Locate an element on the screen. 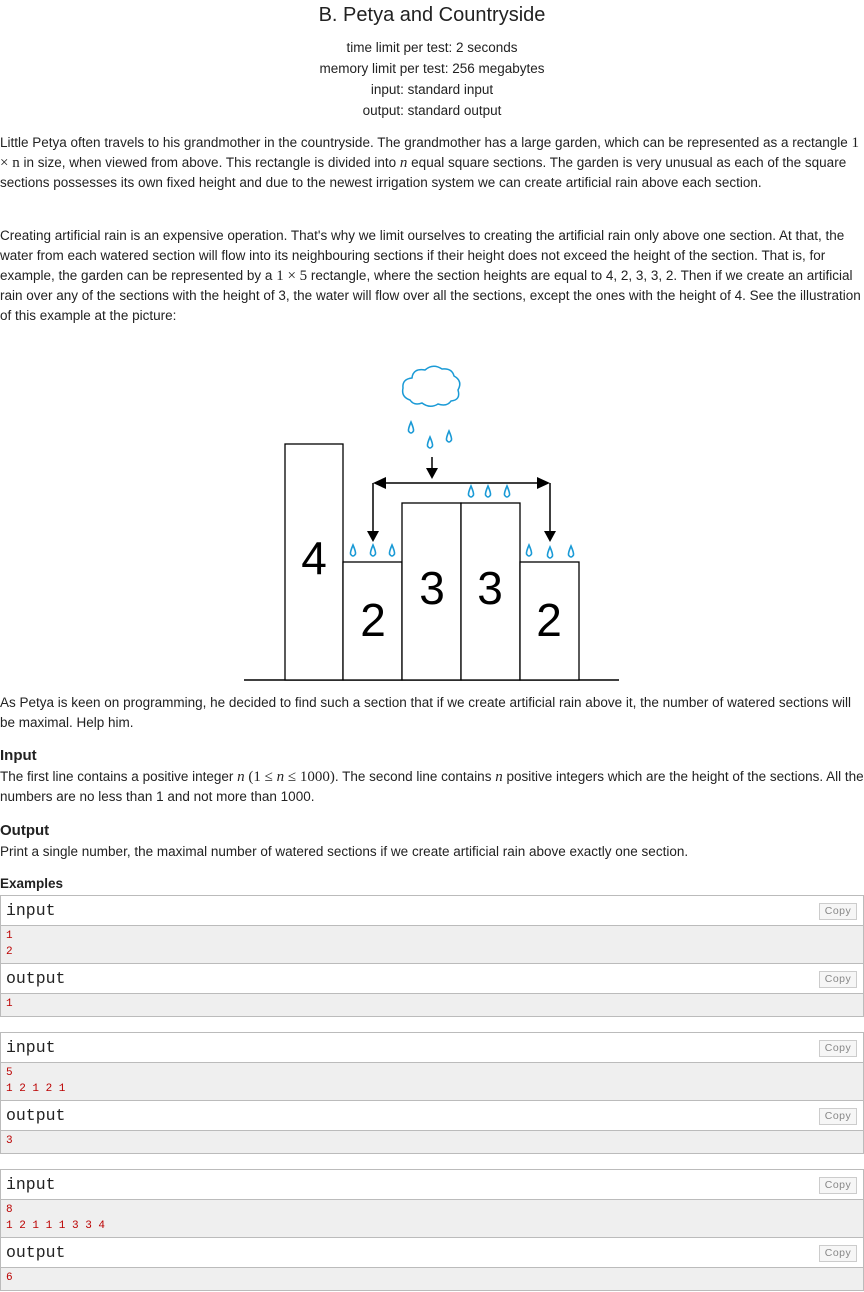 The image size is (864, 1292). math-bound: ≤ 1000) is located at coordinates (309, 777).